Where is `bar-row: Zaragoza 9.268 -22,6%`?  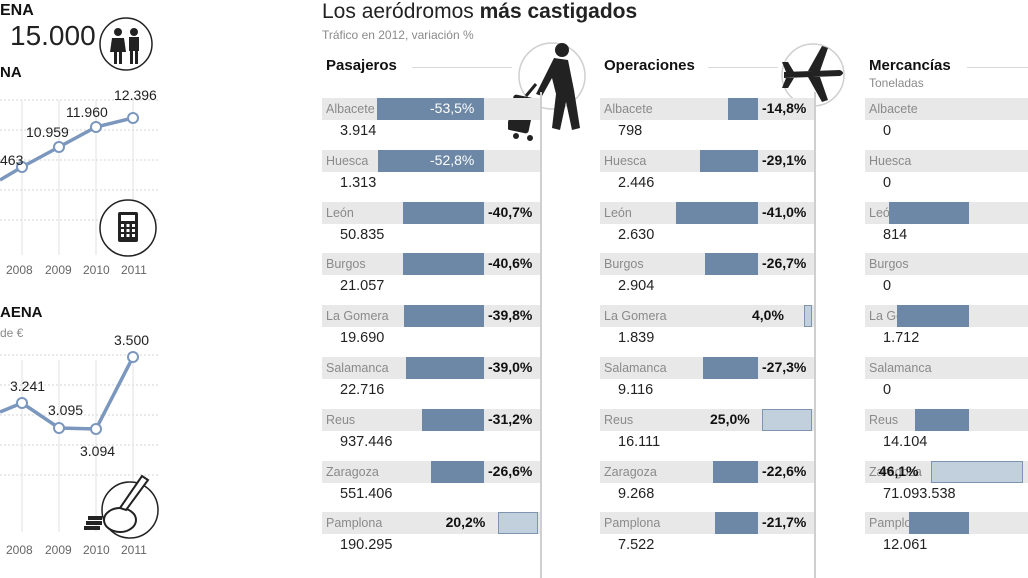
bar-row: Zaragoza 9.268 -22,6% is located at coordinates (707, 481).